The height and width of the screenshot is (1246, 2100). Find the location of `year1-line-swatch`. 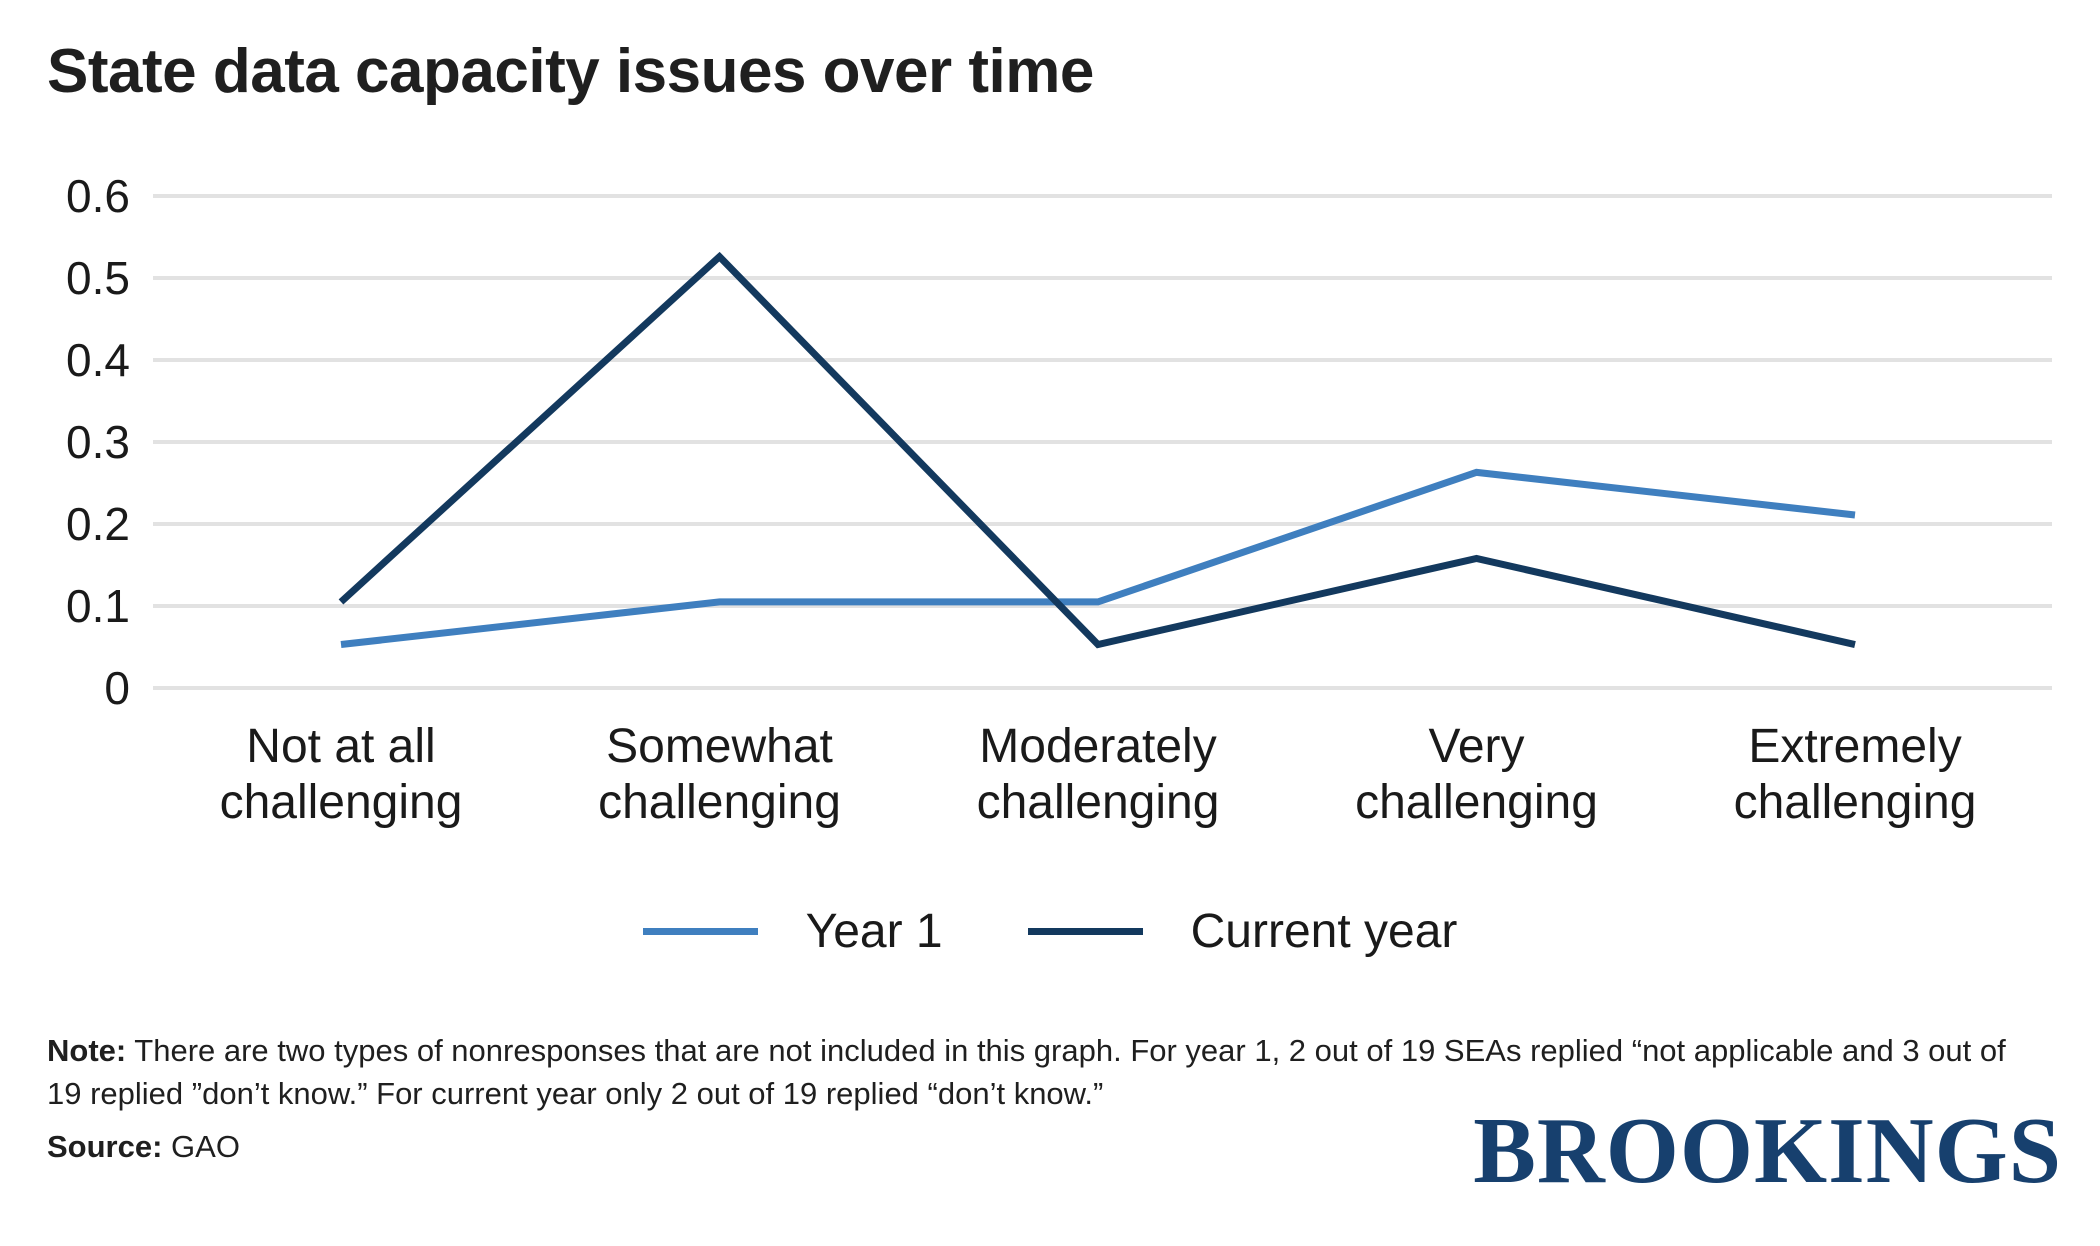

year1-line-swatch is located at coordinates (700, 931).